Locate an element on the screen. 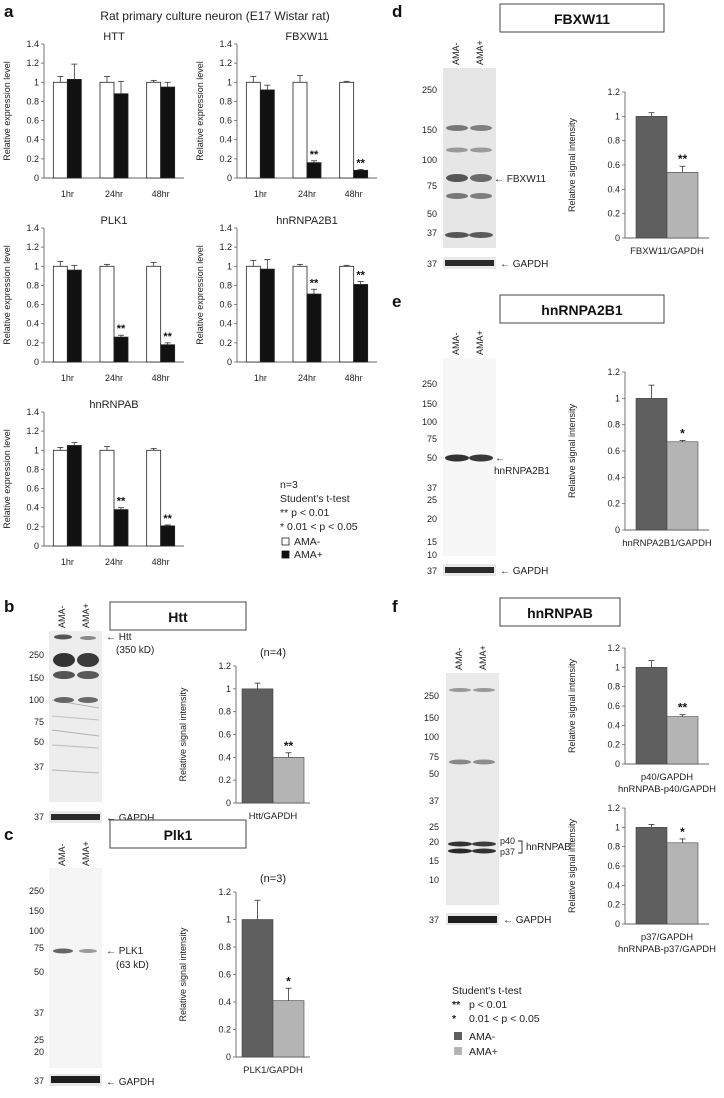 This screenshot has width=724, height=1098. blot-e-gapdh-label: ← GAPDH is located at coordinates (524, 571).